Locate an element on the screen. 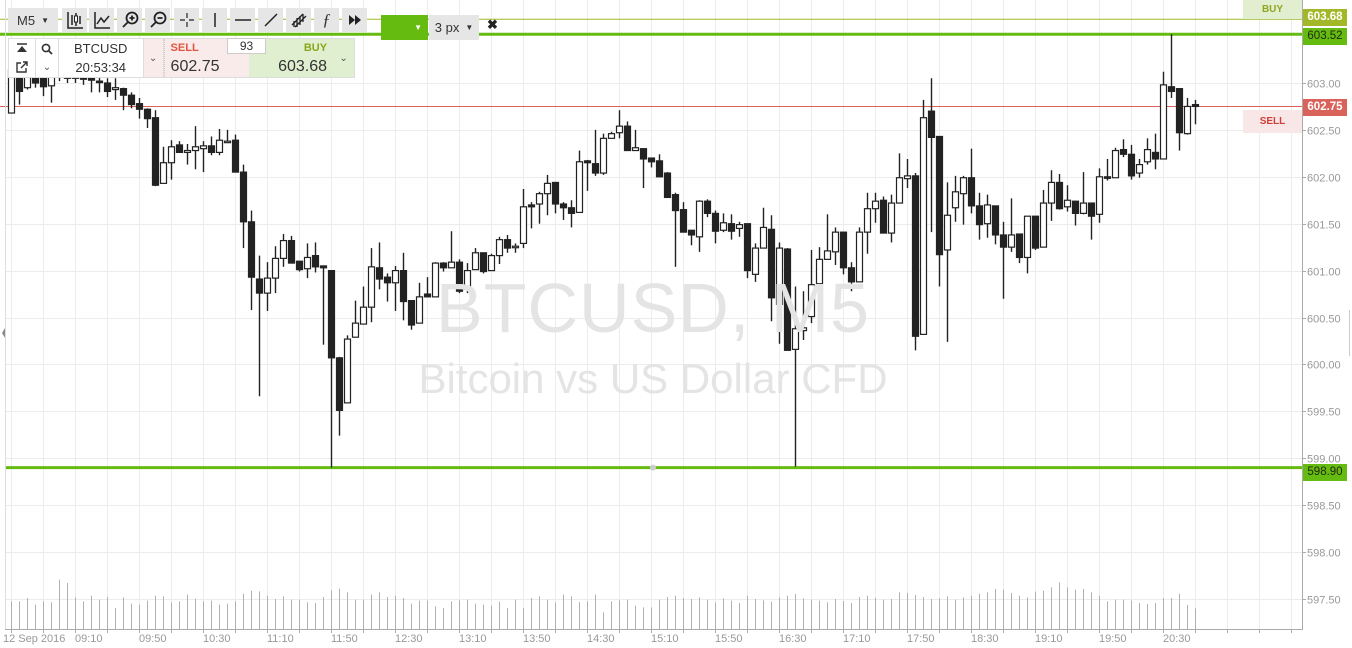 The image size is (1352, 648). channel-button is located at coordinates (298, 20).